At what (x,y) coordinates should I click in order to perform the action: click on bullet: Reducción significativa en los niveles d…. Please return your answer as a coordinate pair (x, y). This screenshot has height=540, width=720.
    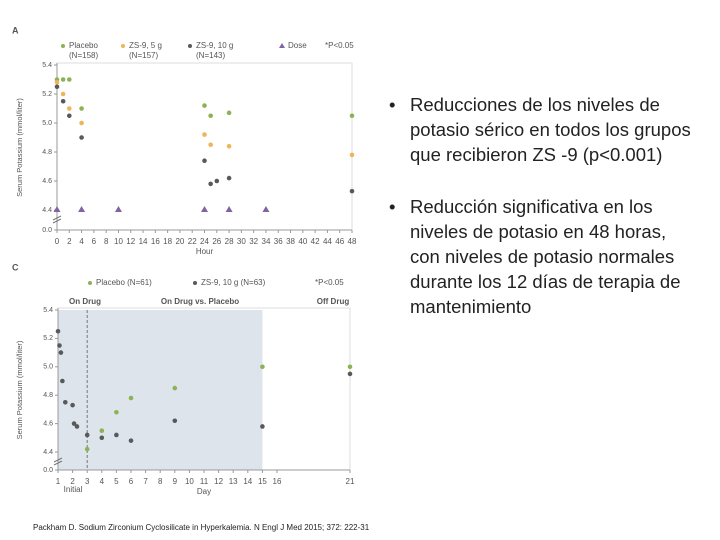
    Looking at the image, I should click on (538, 256).